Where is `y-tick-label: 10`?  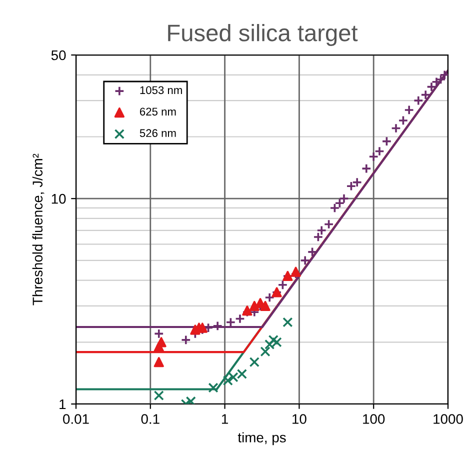
y-tick-label: 10 is located at coordinates (59, 199).